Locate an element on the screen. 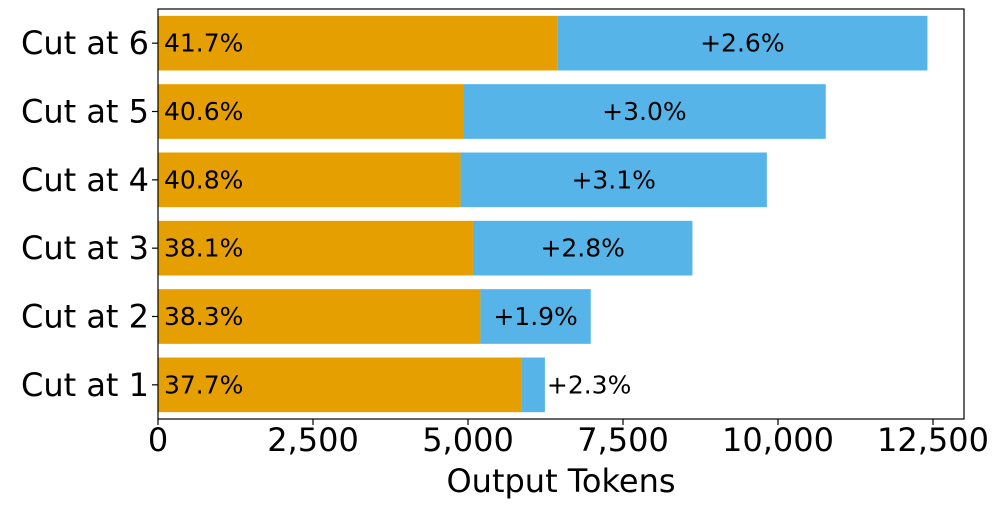  y-tick-label-4: Cut at 4 is located at coordinates (85, 180).